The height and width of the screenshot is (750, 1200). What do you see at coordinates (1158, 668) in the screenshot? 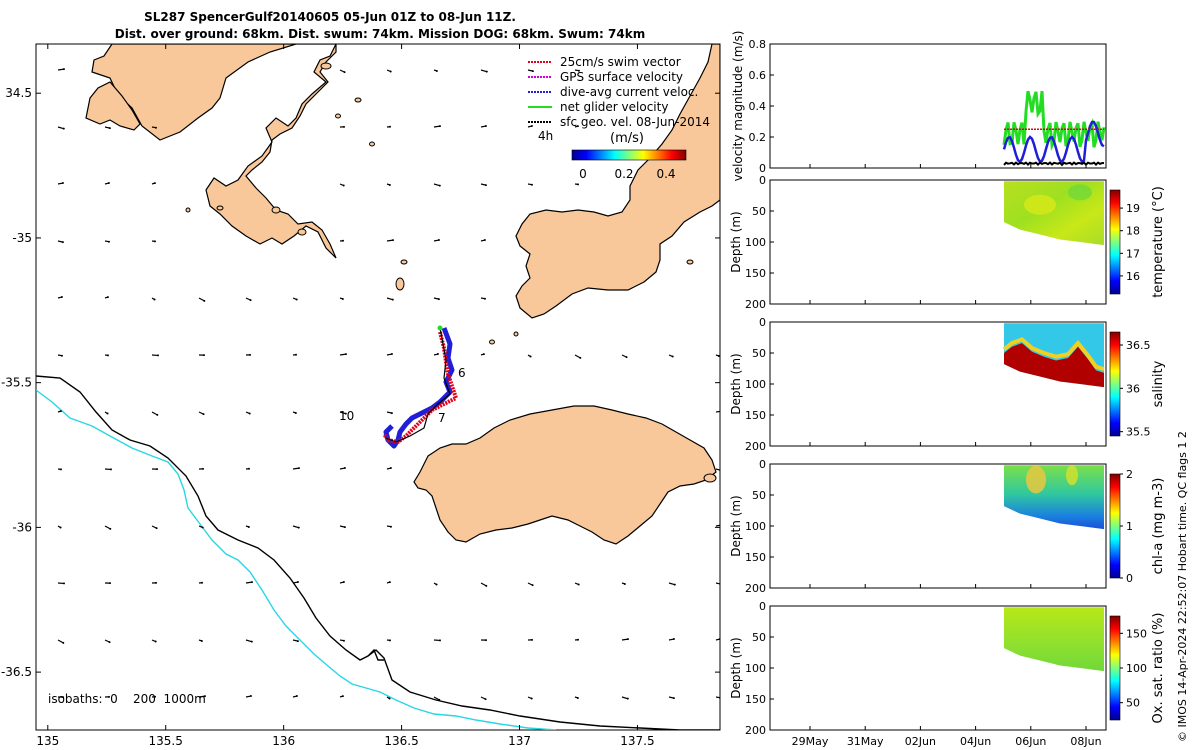
I see `colorbar-label: Ox. sat. ratio (%)` at bounding box center [1158, 668].